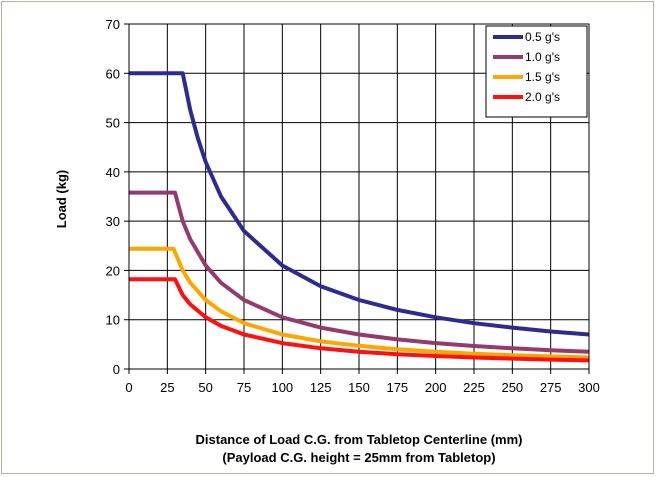 The image size is (657, 477). What do you see at coordinates (244, 387) in the screenshot?
I see `x-tick-label: 75` at bounding box center [244, 387].